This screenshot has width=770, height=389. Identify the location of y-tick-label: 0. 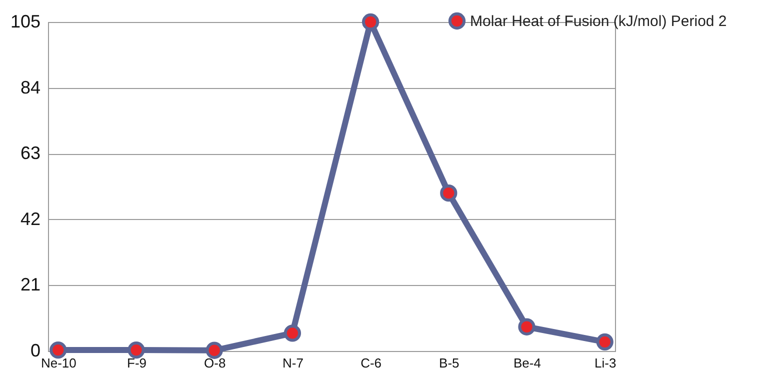
(35, 350).